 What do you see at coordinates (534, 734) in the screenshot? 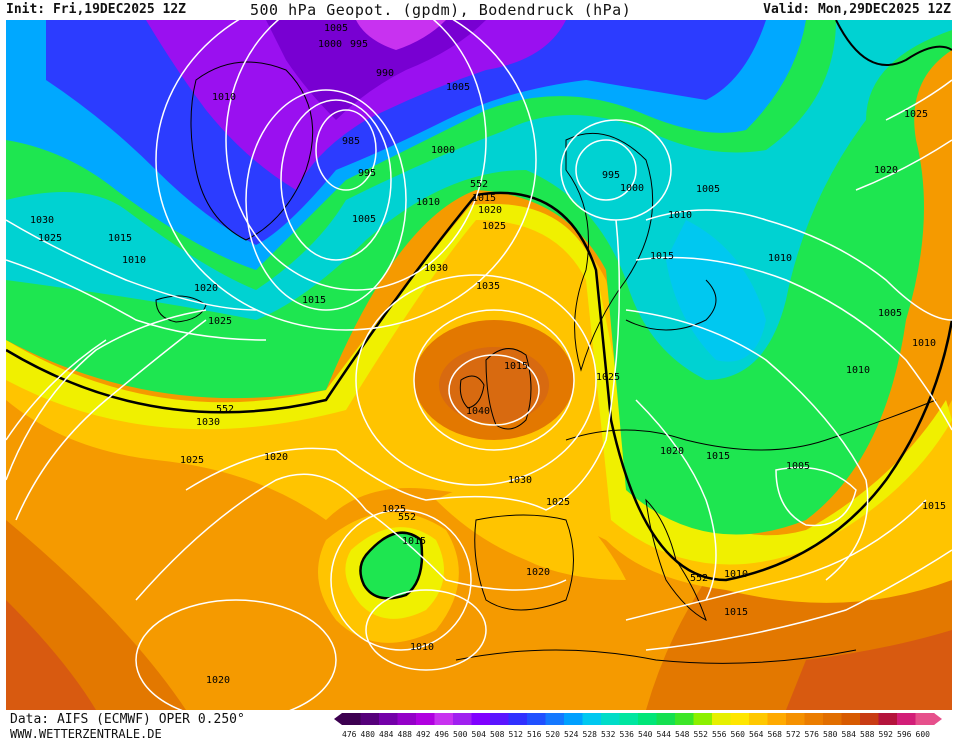
I see `legend-level-label: 516` at bounding box center [534, 734].